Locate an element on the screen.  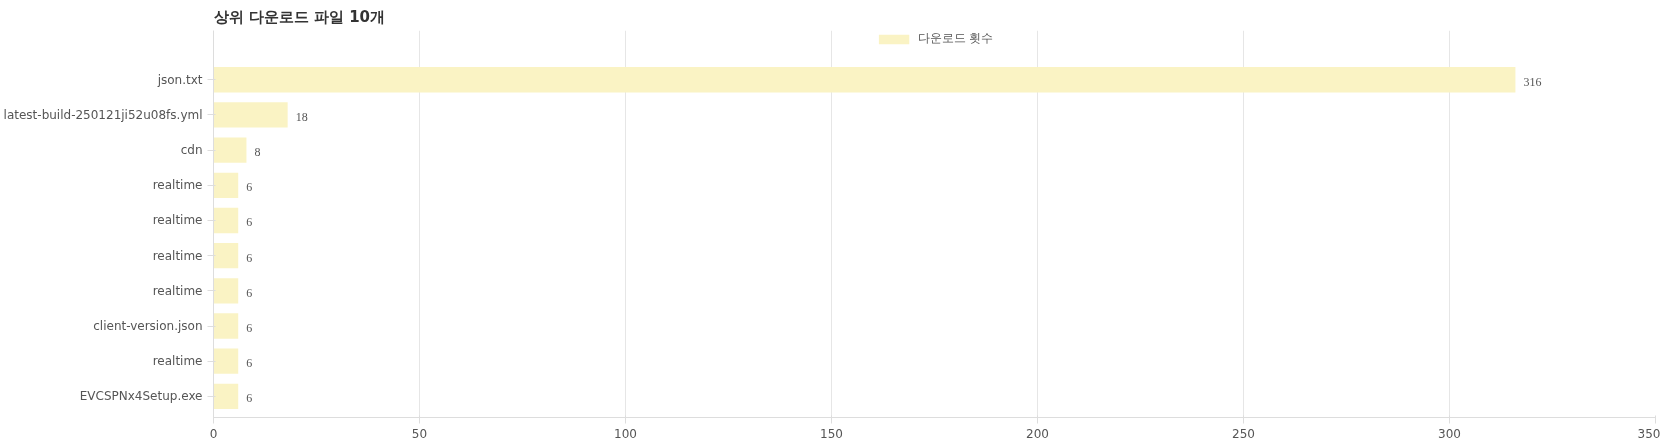
y-tick-label: EVCSPNx4Setup.exe is located at coordinates (141, 396).